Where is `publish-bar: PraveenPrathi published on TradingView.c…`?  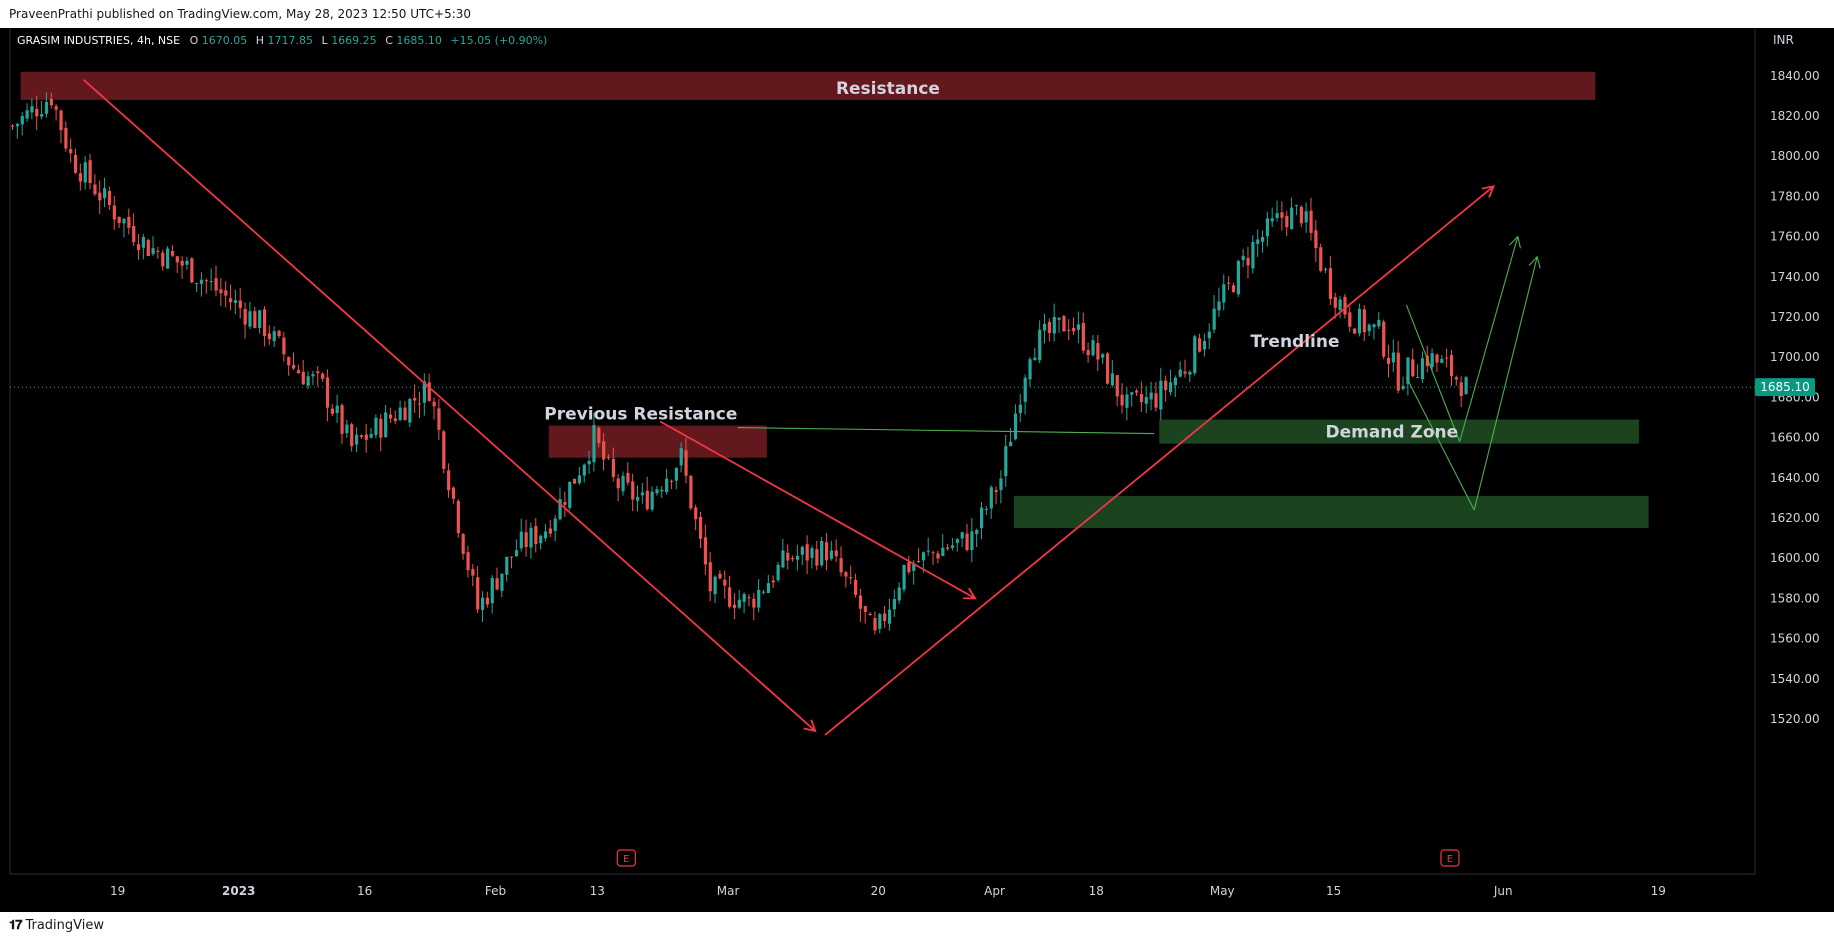 publish-bar: PraveenPrathi published on TradingView.c… is located at coordinates (917, 14).